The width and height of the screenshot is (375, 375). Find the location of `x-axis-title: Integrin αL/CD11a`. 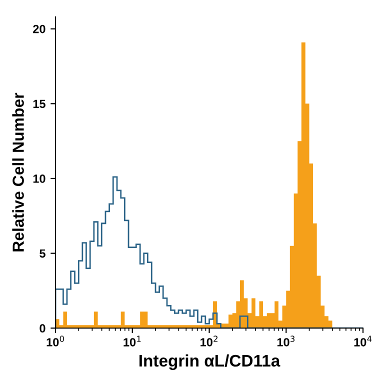

x-axis-title: Integrin αL/CD11a is located at coordinates (209, 362).